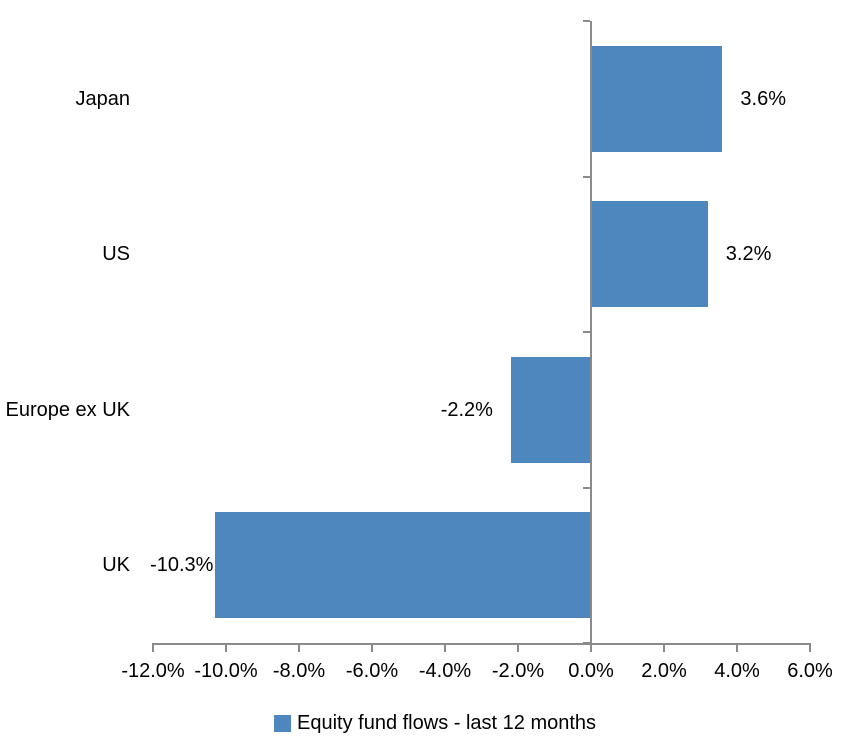 This screenshot has width=852, height=747. What do you see at coordinates (103, 98) in the screenshot?
I see `category-label-japan: Japan` at bounding box center [103, 98].